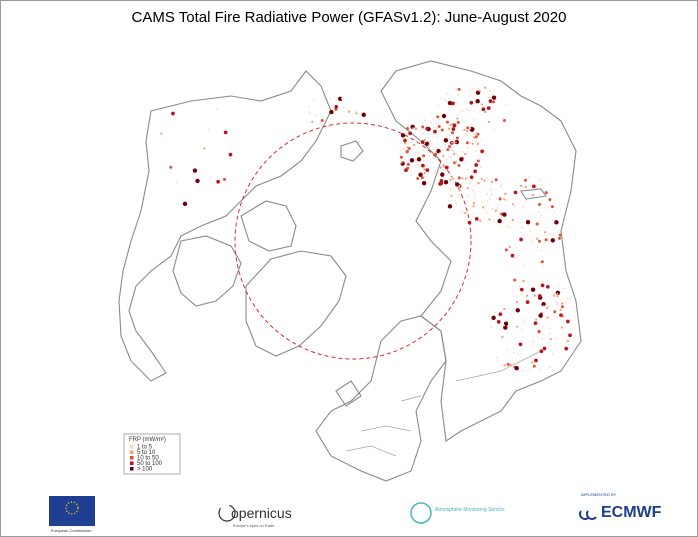  Describe the element at coordinates (227, 513) in the screenshot. I see `copernicus-c` at that location.